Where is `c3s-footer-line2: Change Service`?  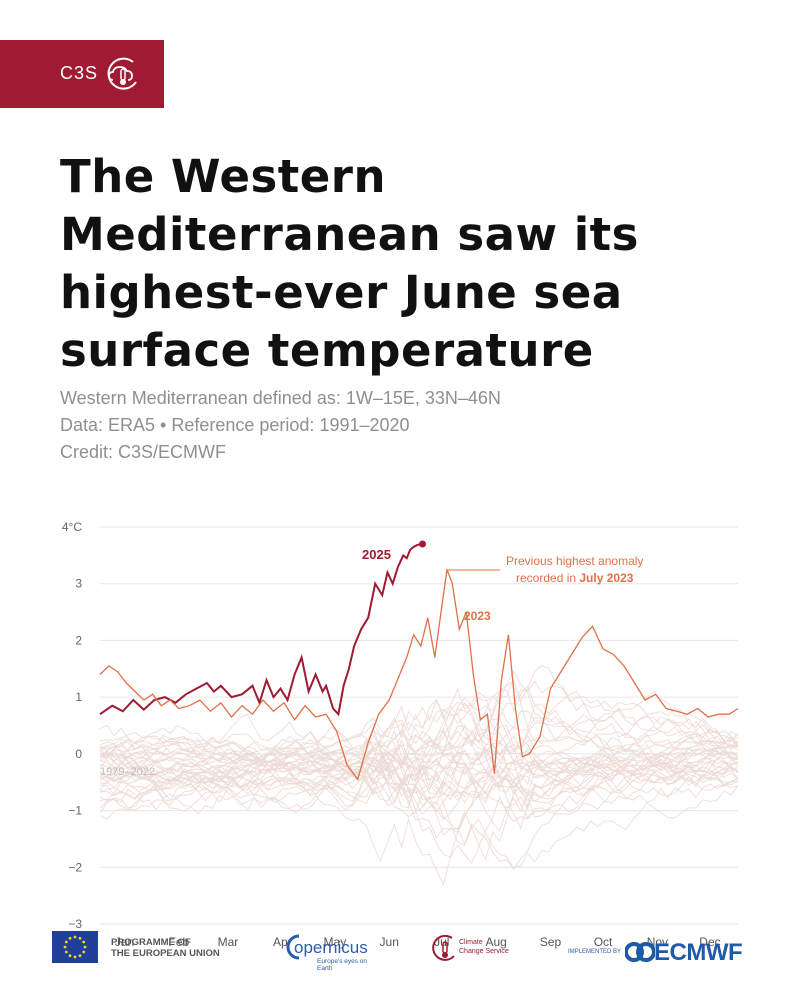 c3s-footer-line2: Change Service is located at coordinates (484, 951).